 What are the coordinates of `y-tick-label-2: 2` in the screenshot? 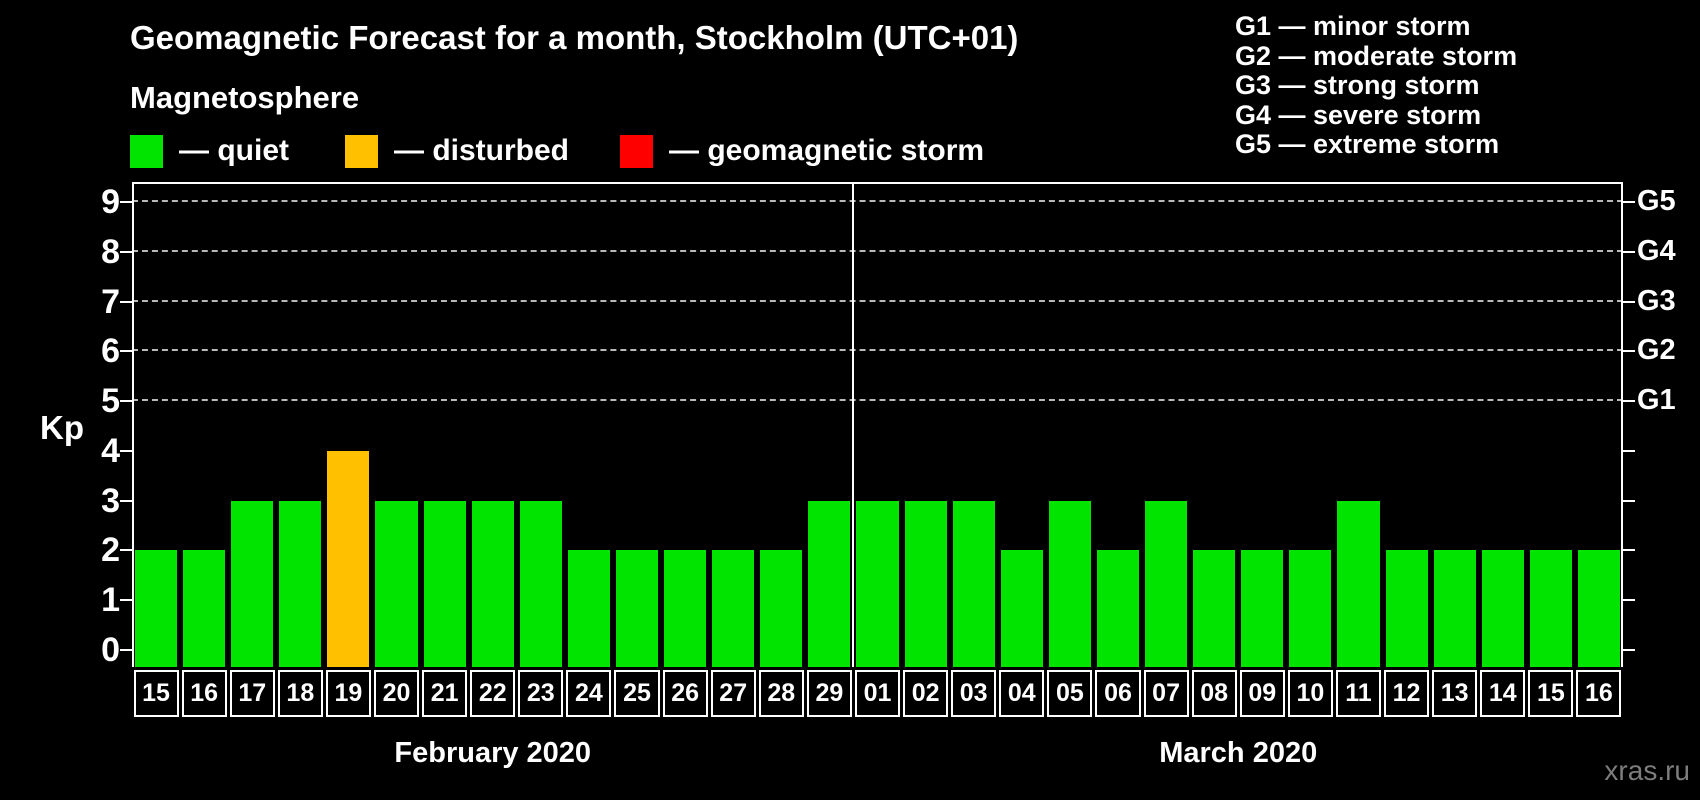 It's located at (110, 550).